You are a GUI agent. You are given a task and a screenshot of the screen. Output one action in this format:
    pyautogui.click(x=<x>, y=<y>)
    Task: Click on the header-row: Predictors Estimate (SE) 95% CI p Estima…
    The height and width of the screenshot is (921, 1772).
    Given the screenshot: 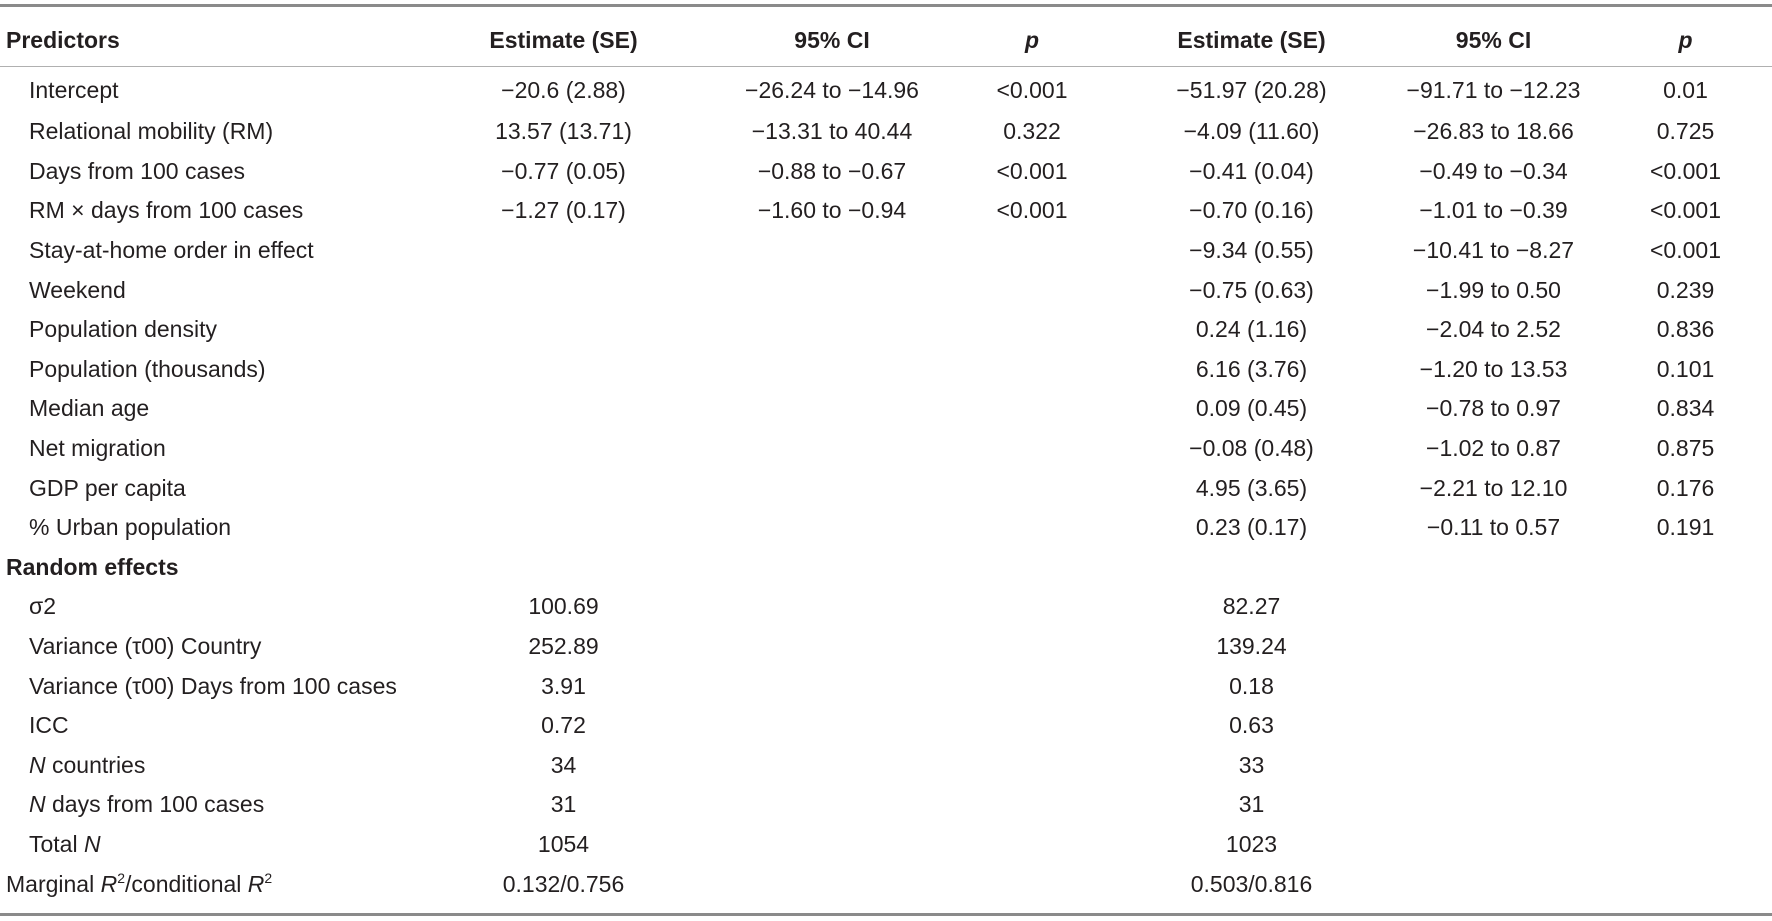 What is the action you would take?
    pyautogui.click(x=886, y=40)
    